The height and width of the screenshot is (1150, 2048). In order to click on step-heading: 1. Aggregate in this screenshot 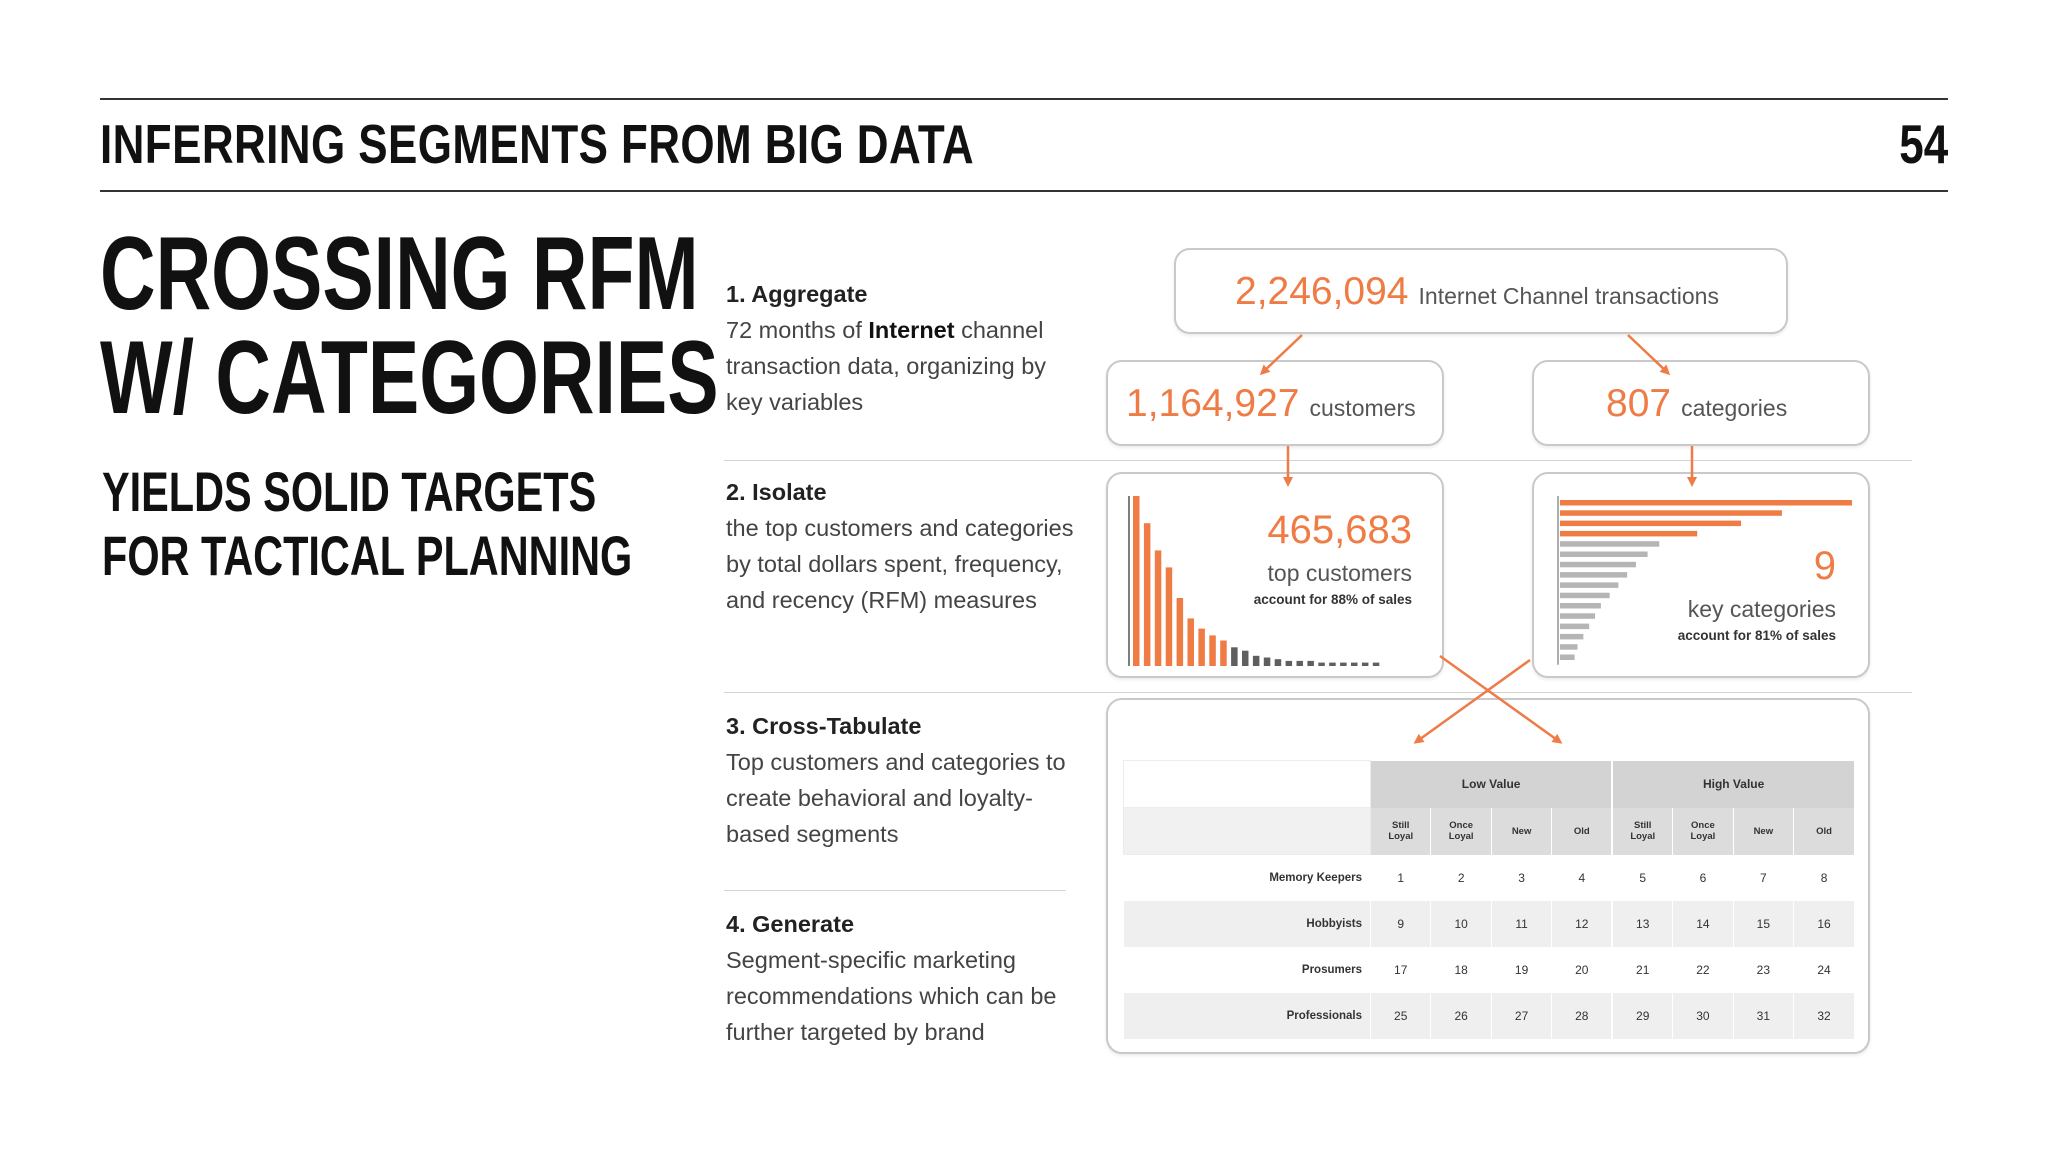, I will do `click(797, 294)`.